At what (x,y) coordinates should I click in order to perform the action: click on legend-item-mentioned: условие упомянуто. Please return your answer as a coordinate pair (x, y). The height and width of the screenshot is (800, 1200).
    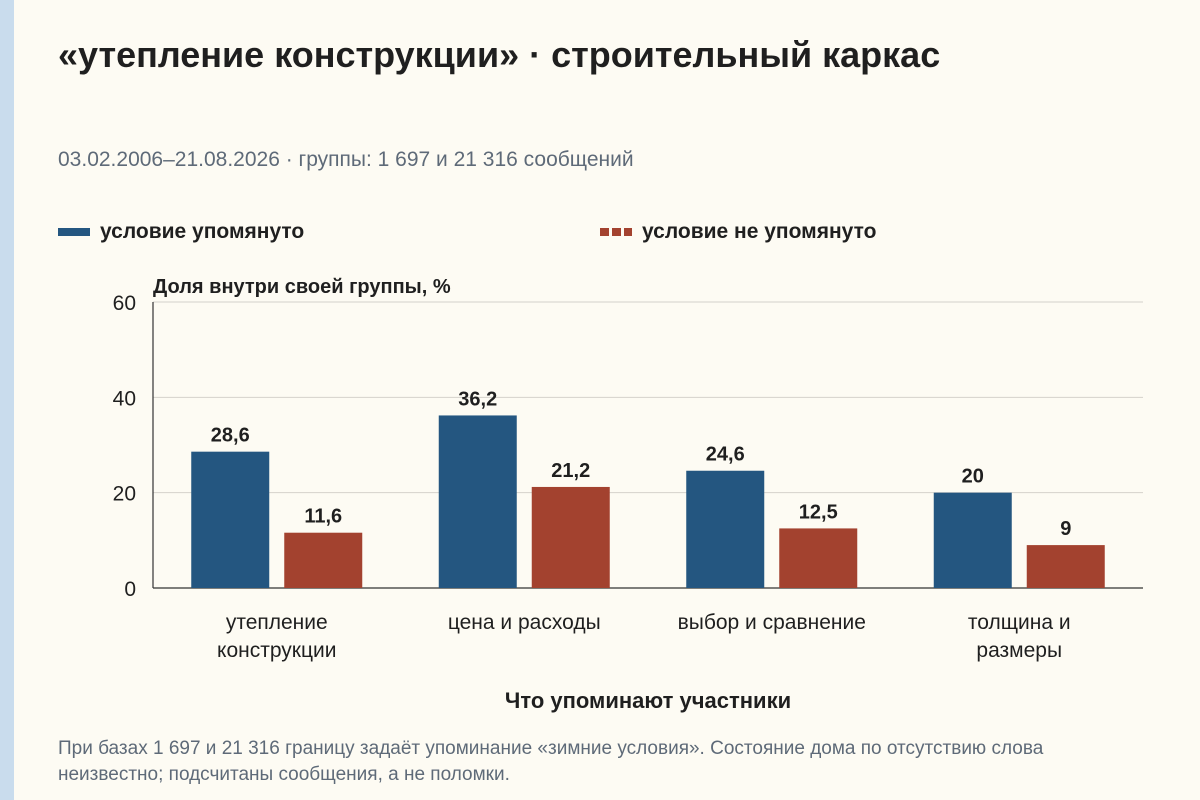
    Looking at the image, I should click on (181, 232).